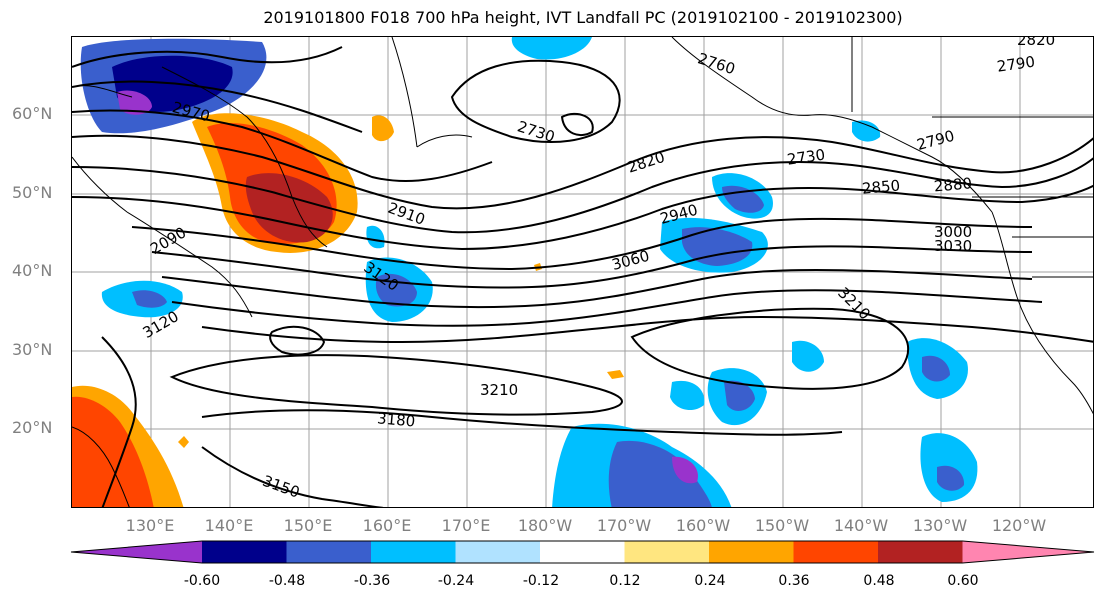 This screenshot has width=1105, height=601. I want to click on colorbar-tick: -0.48, so click(287, 581).